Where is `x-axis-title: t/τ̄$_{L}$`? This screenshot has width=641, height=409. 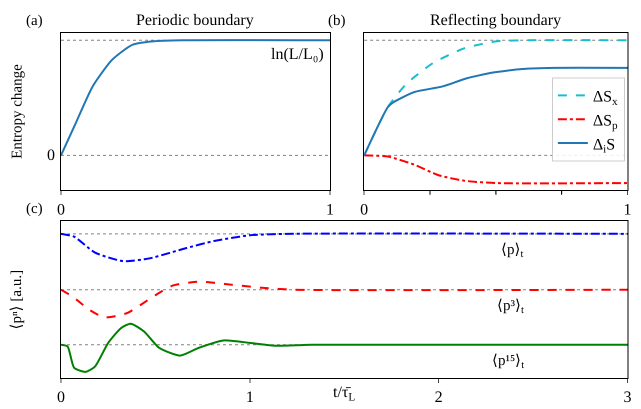 x-axis-title: t/τ̄$_{L}$ is located at coordinates (344, 394).